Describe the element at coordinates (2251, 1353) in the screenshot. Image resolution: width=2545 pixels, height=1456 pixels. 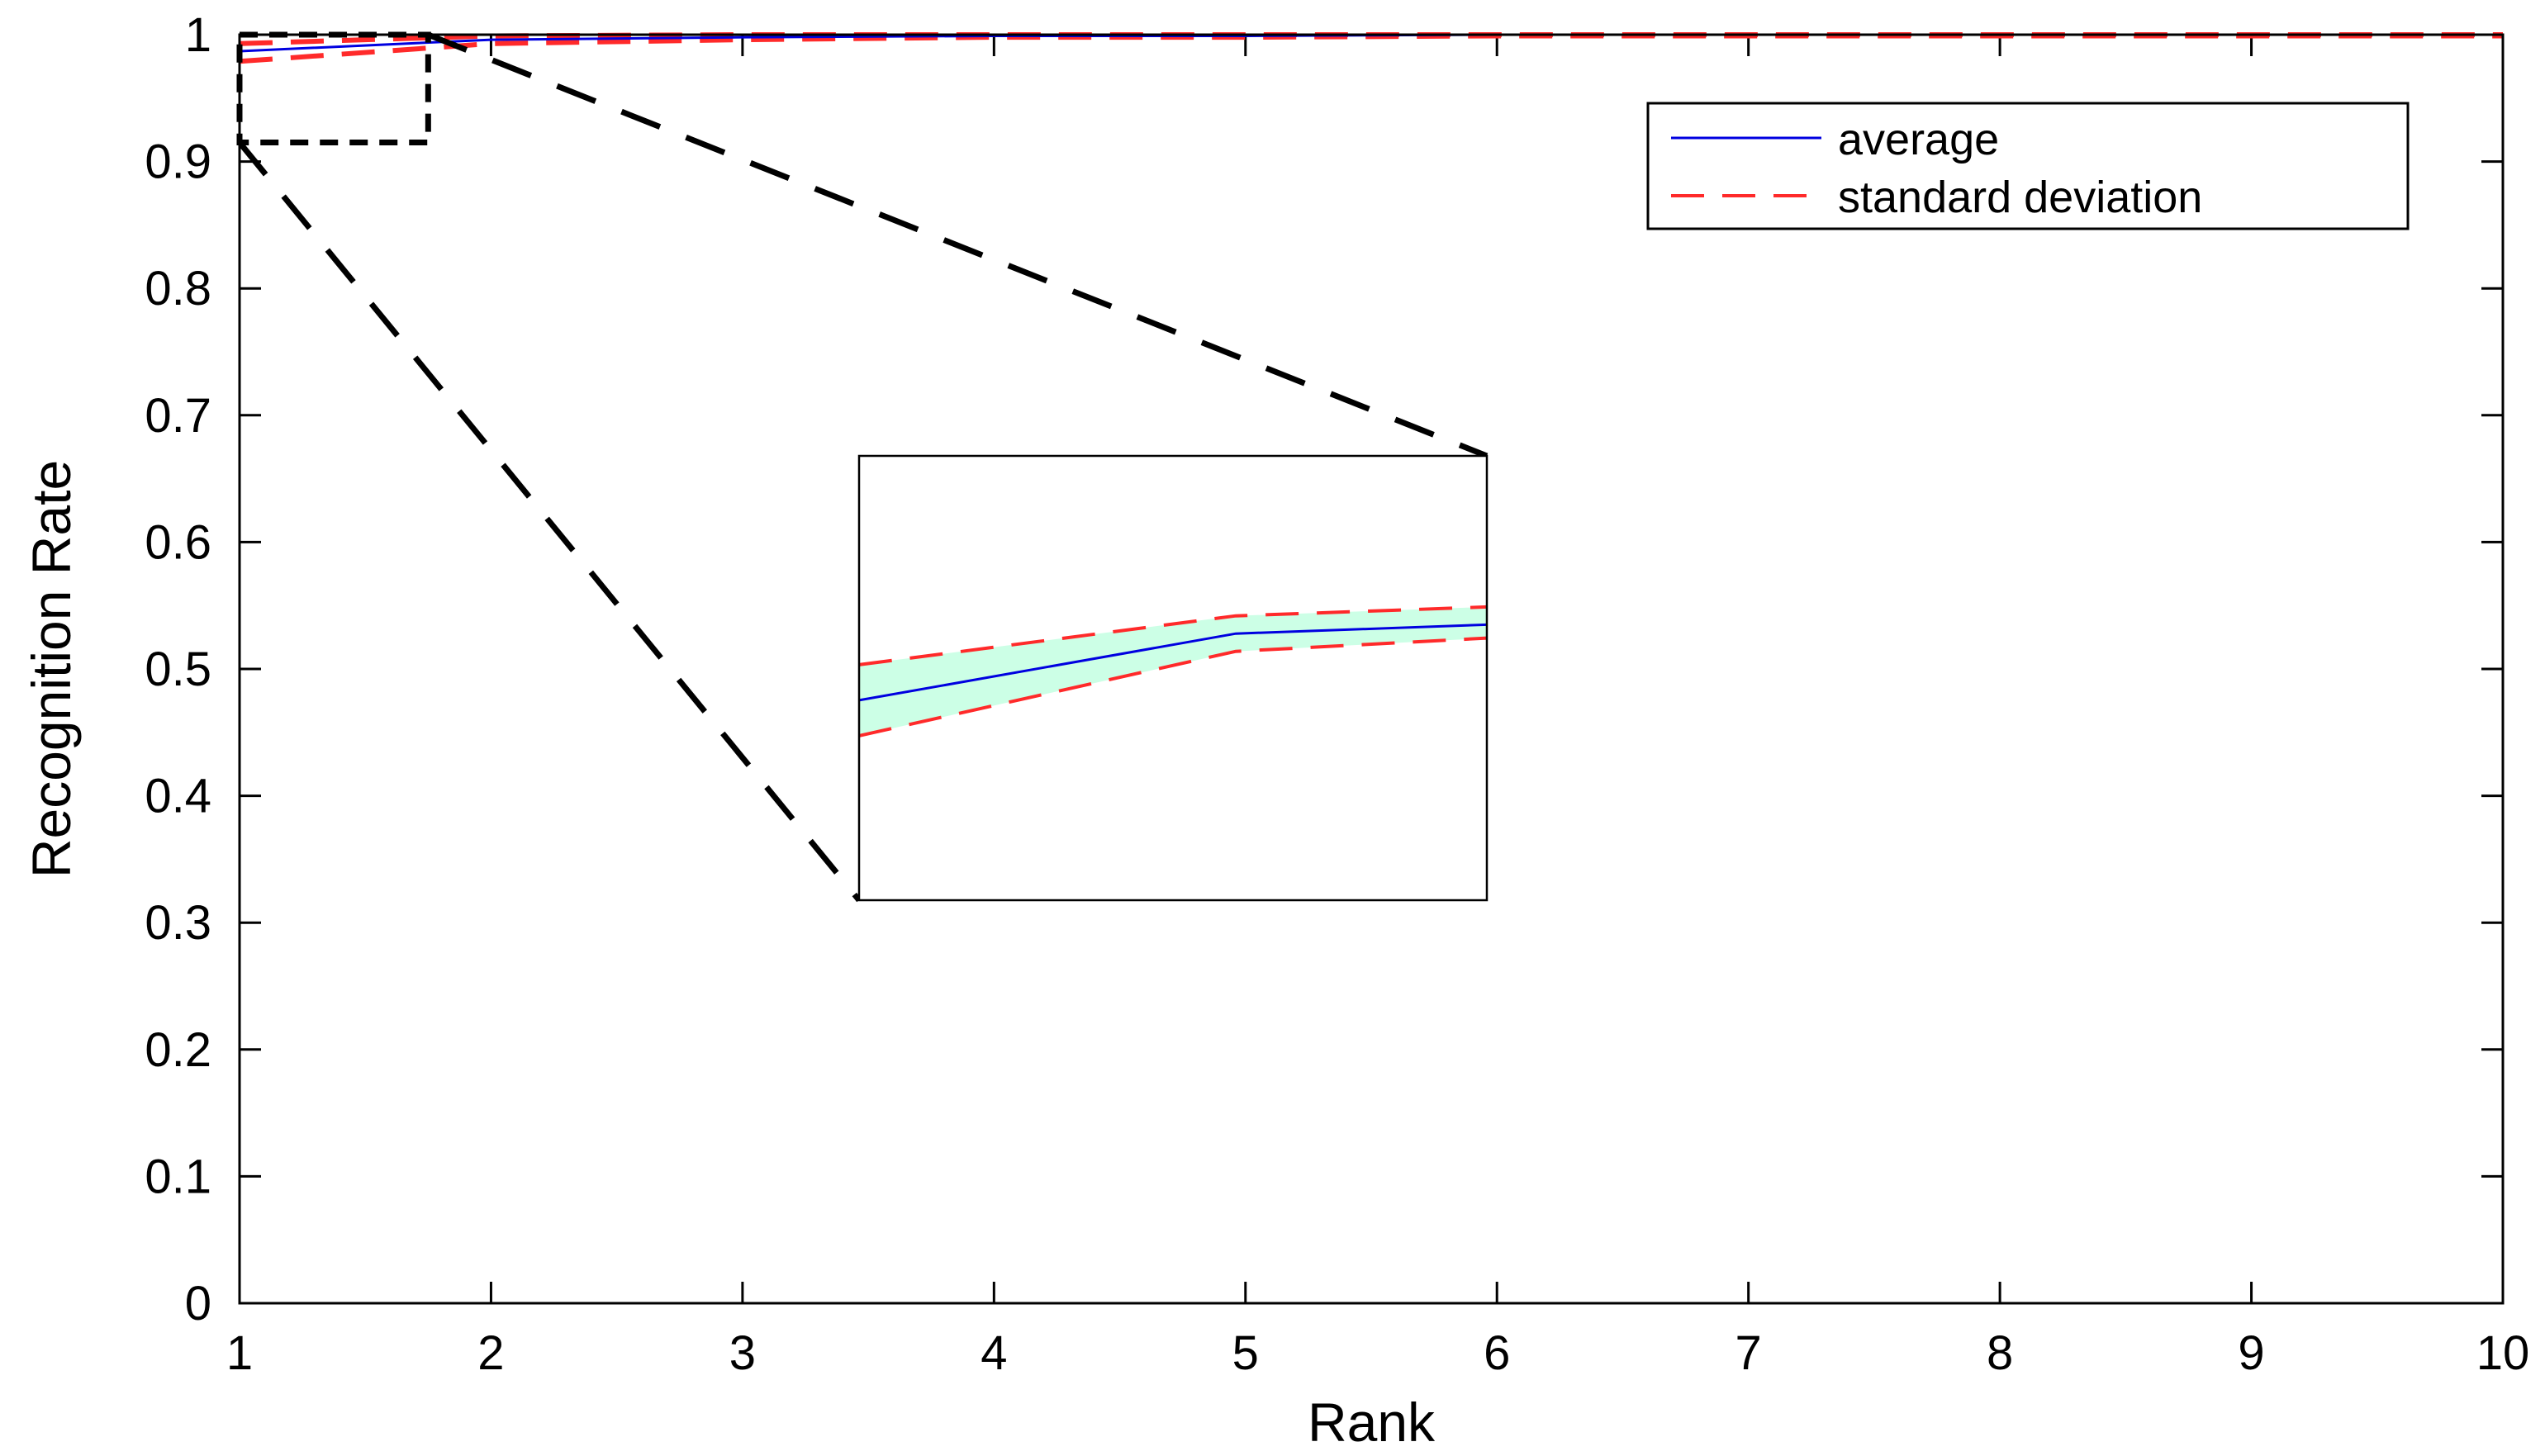
I see `x-tick-label: 9` at that location.